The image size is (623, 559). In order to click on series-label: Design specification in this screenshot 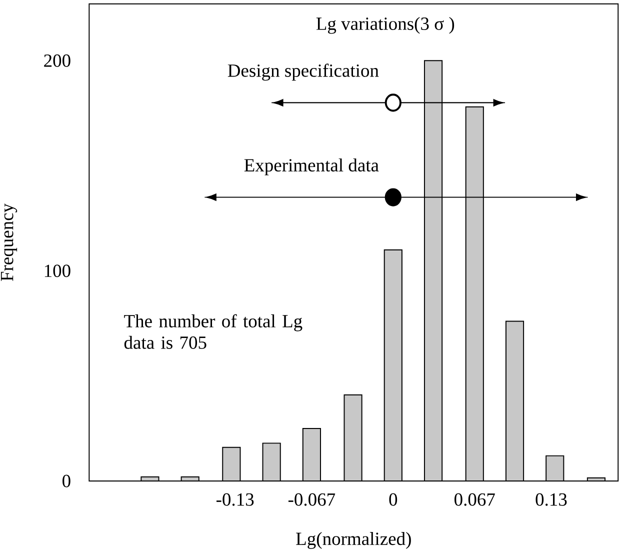, I will do `click(303, 72)`.